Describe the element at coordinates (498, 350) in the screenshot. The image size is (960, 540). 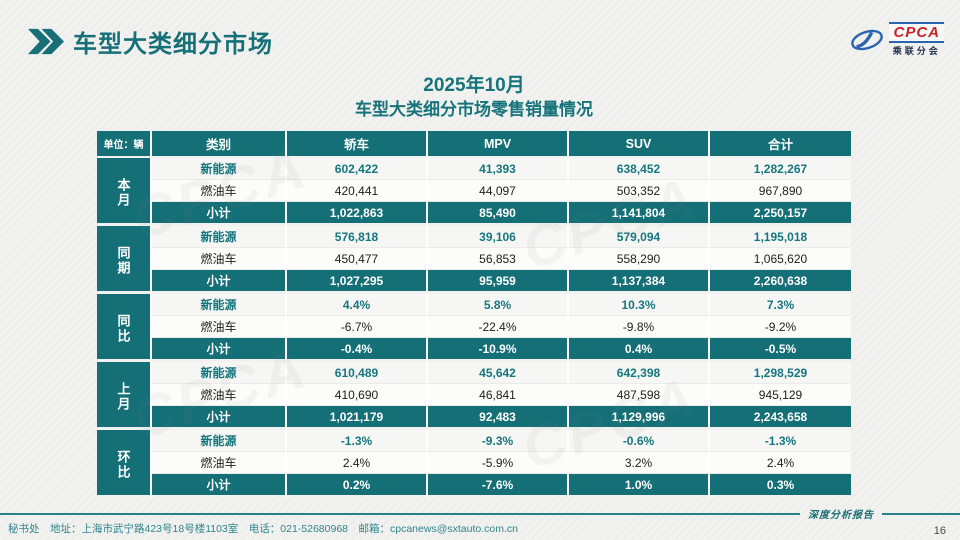
I see `cell-yoy-subtotal-mpv: -10.9%` at that location.